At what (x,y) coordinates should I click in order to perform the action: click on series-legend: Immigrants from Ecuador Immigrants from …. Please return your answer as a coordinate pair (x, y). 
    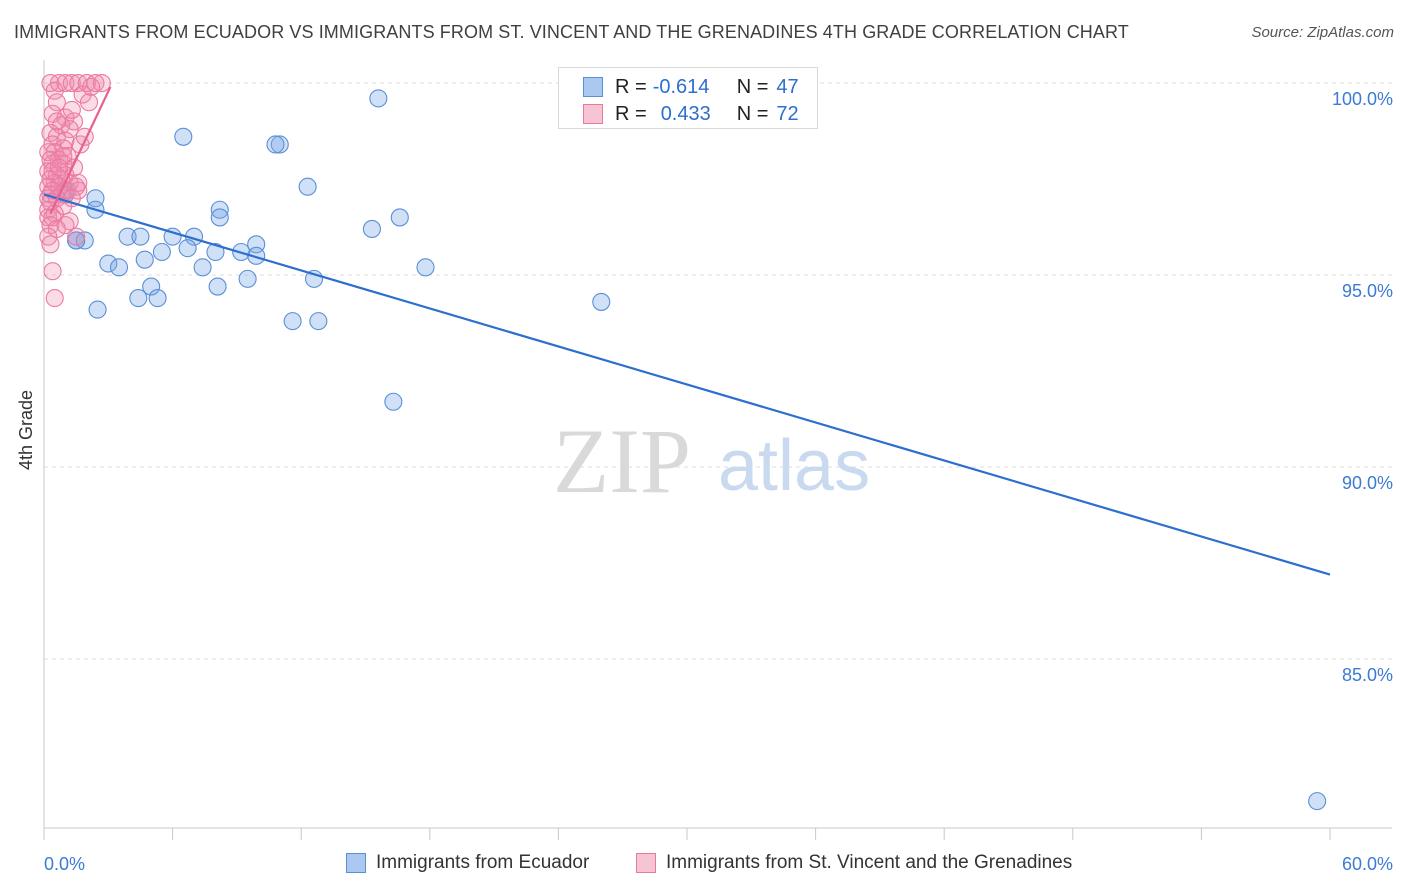
    Looking at the image, I should click on (703, 865).